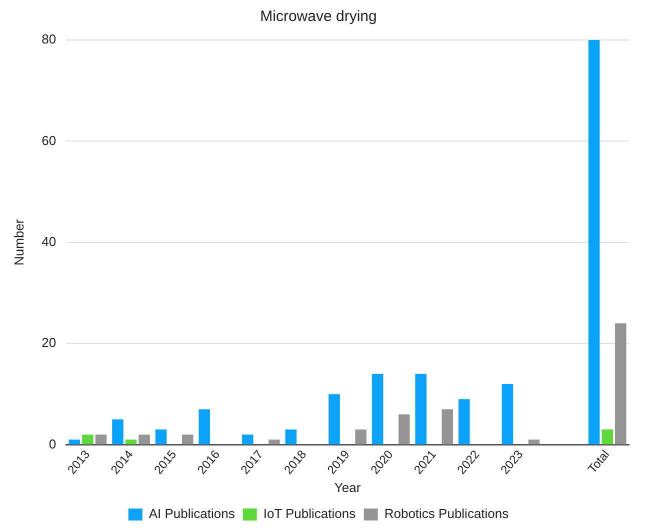  I want to click on y-tick-label: 40, so click(49, 241).